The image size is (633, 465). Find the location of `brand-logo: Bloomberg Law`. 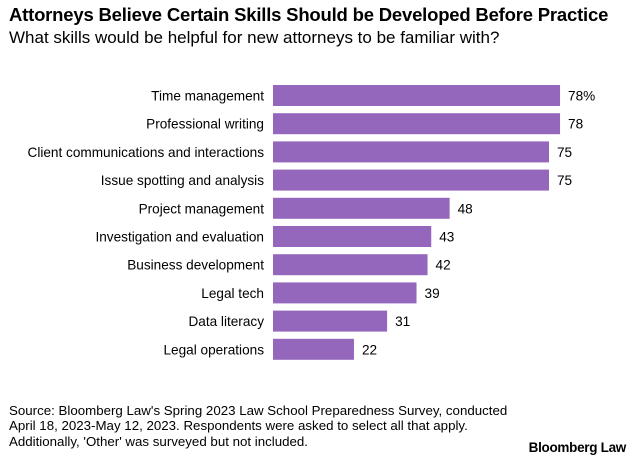

brand-logo: Bloomberg Law is located at coordinates (577, 447).